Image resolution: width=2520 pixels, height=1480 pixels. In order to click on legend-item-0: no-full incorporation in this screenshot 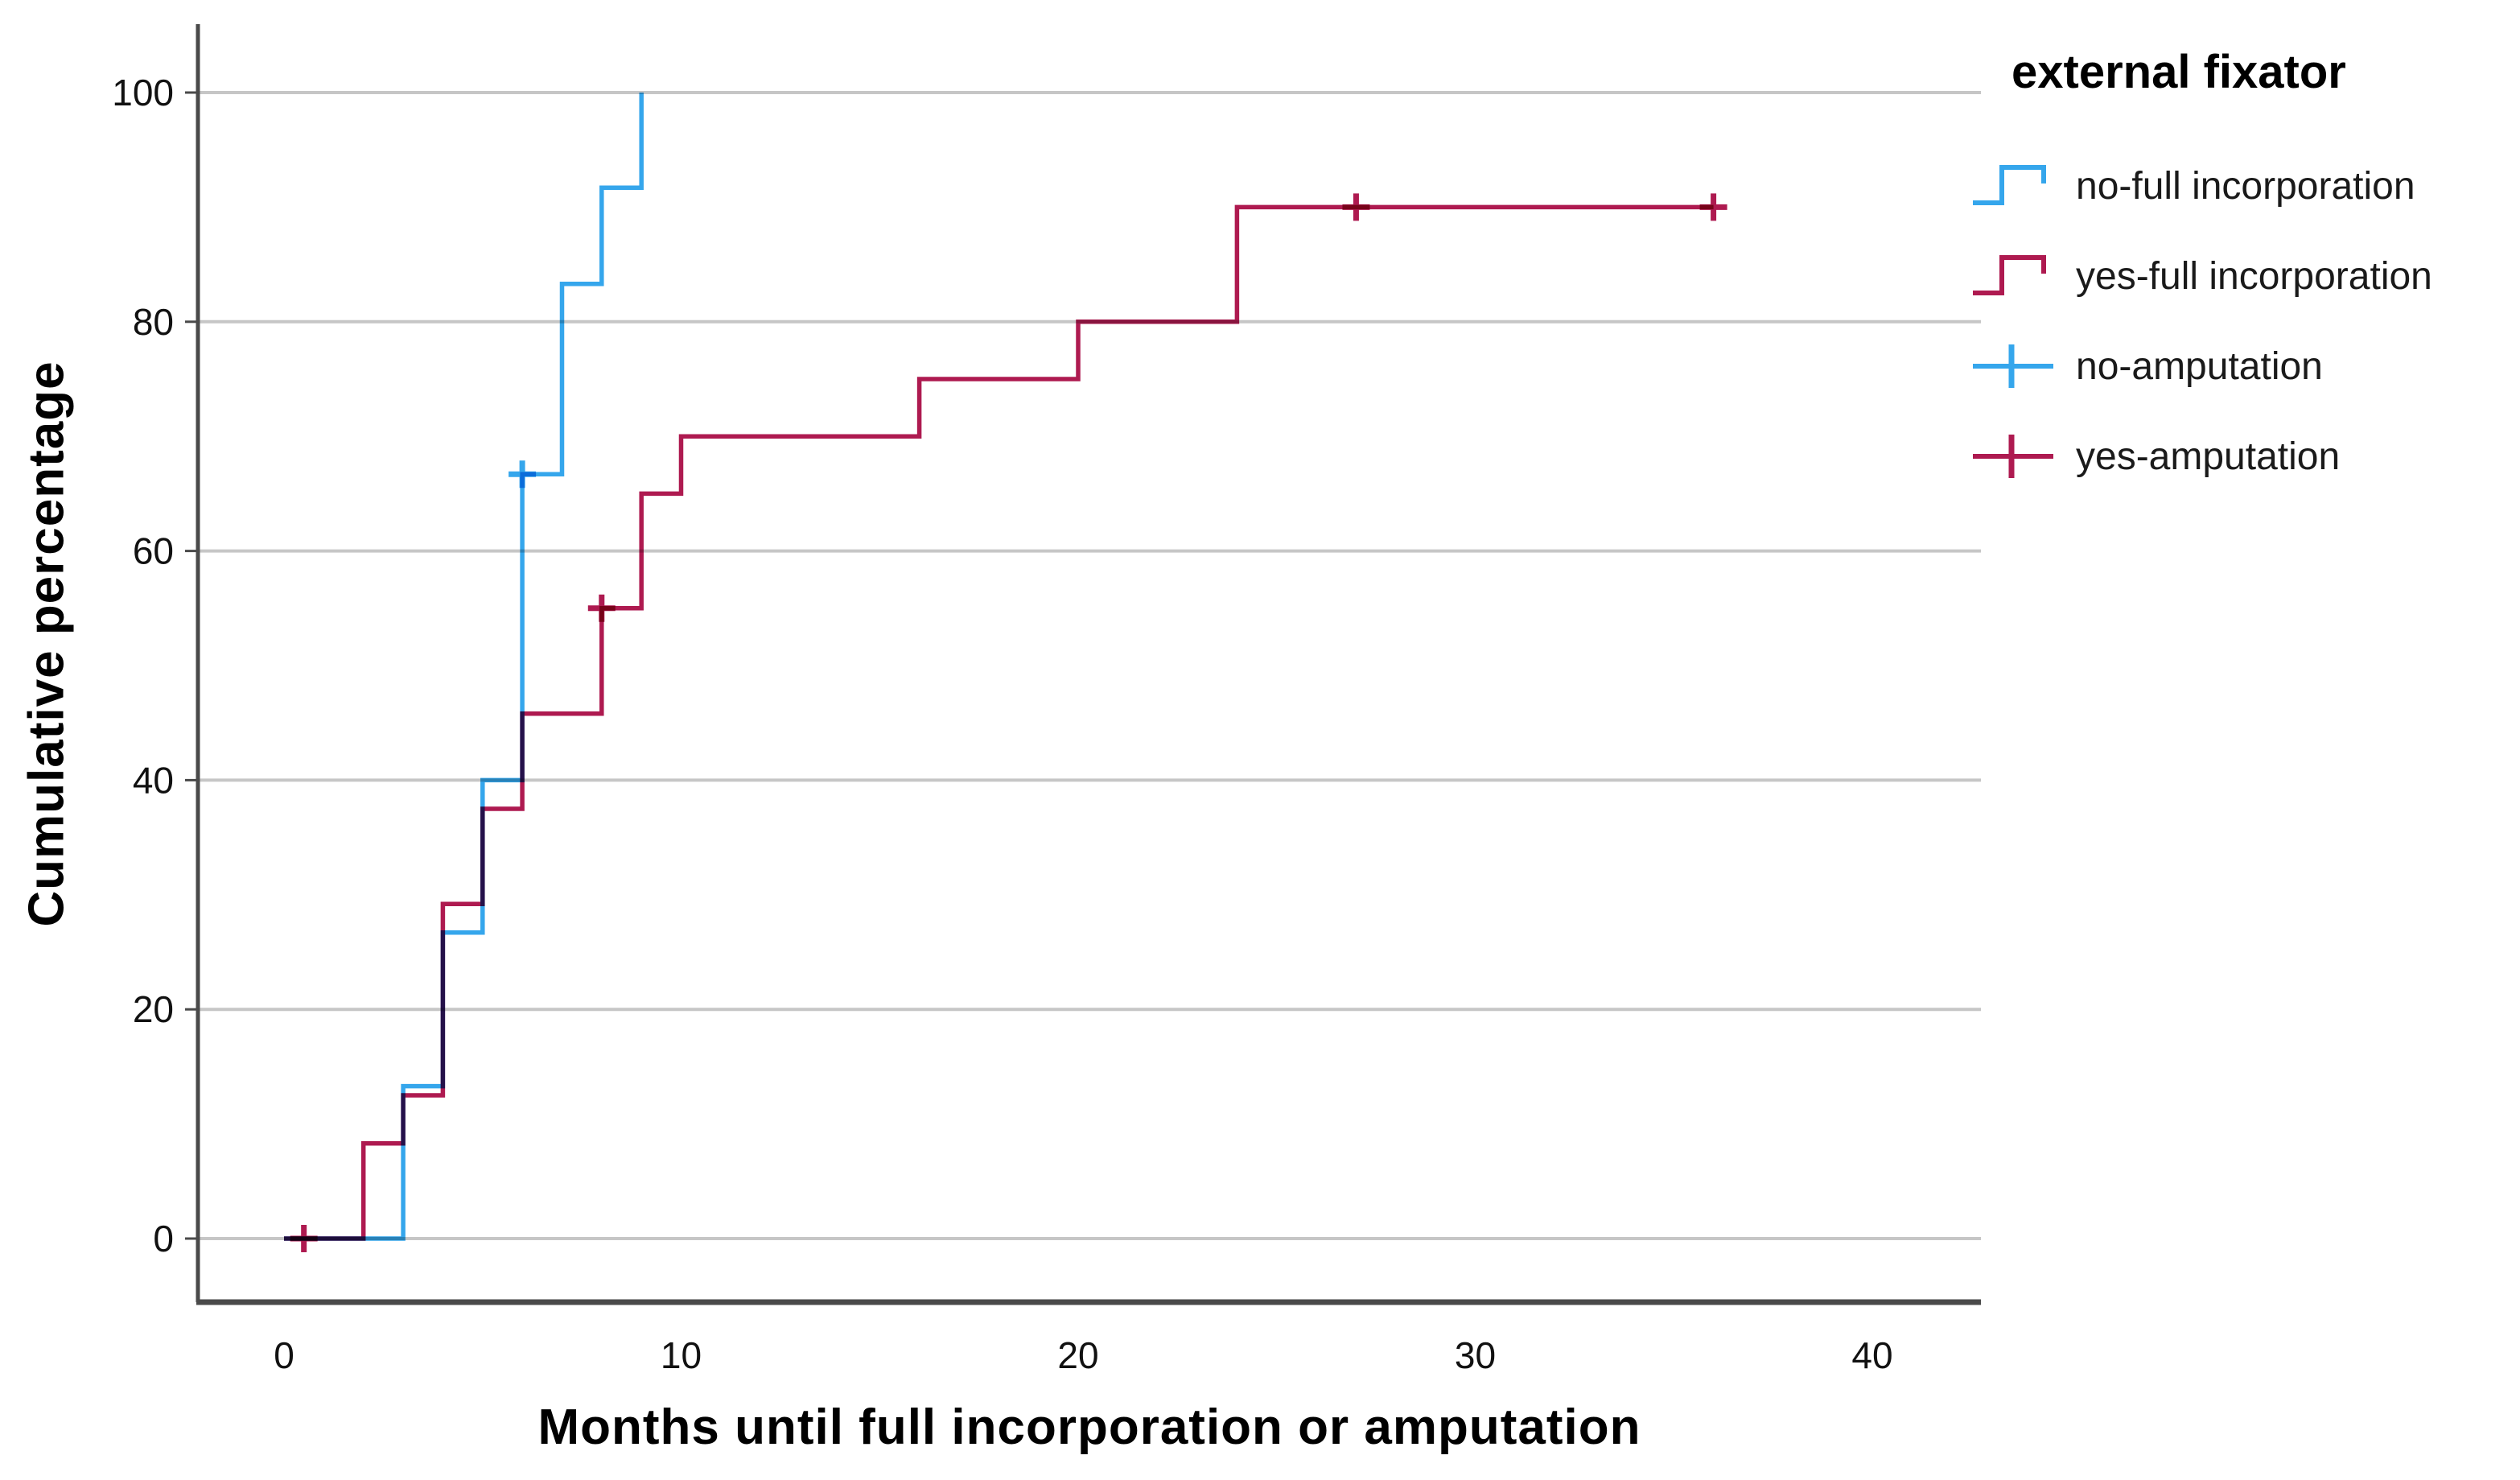, I will do `click(2242, 186)`.